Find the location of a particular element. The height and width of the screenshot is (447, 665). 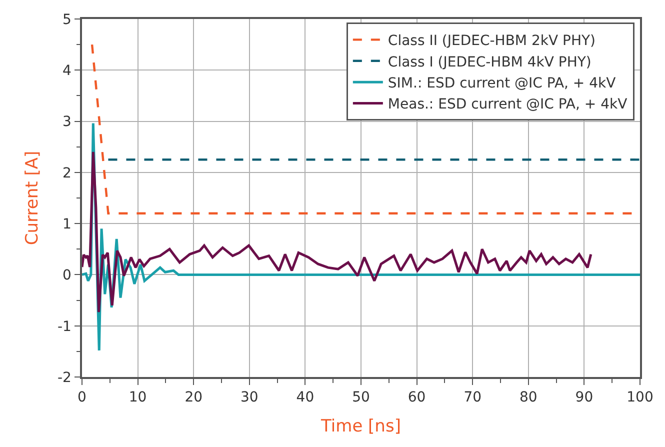

x-tick-label: 10 is located at coordinates (137, 398).